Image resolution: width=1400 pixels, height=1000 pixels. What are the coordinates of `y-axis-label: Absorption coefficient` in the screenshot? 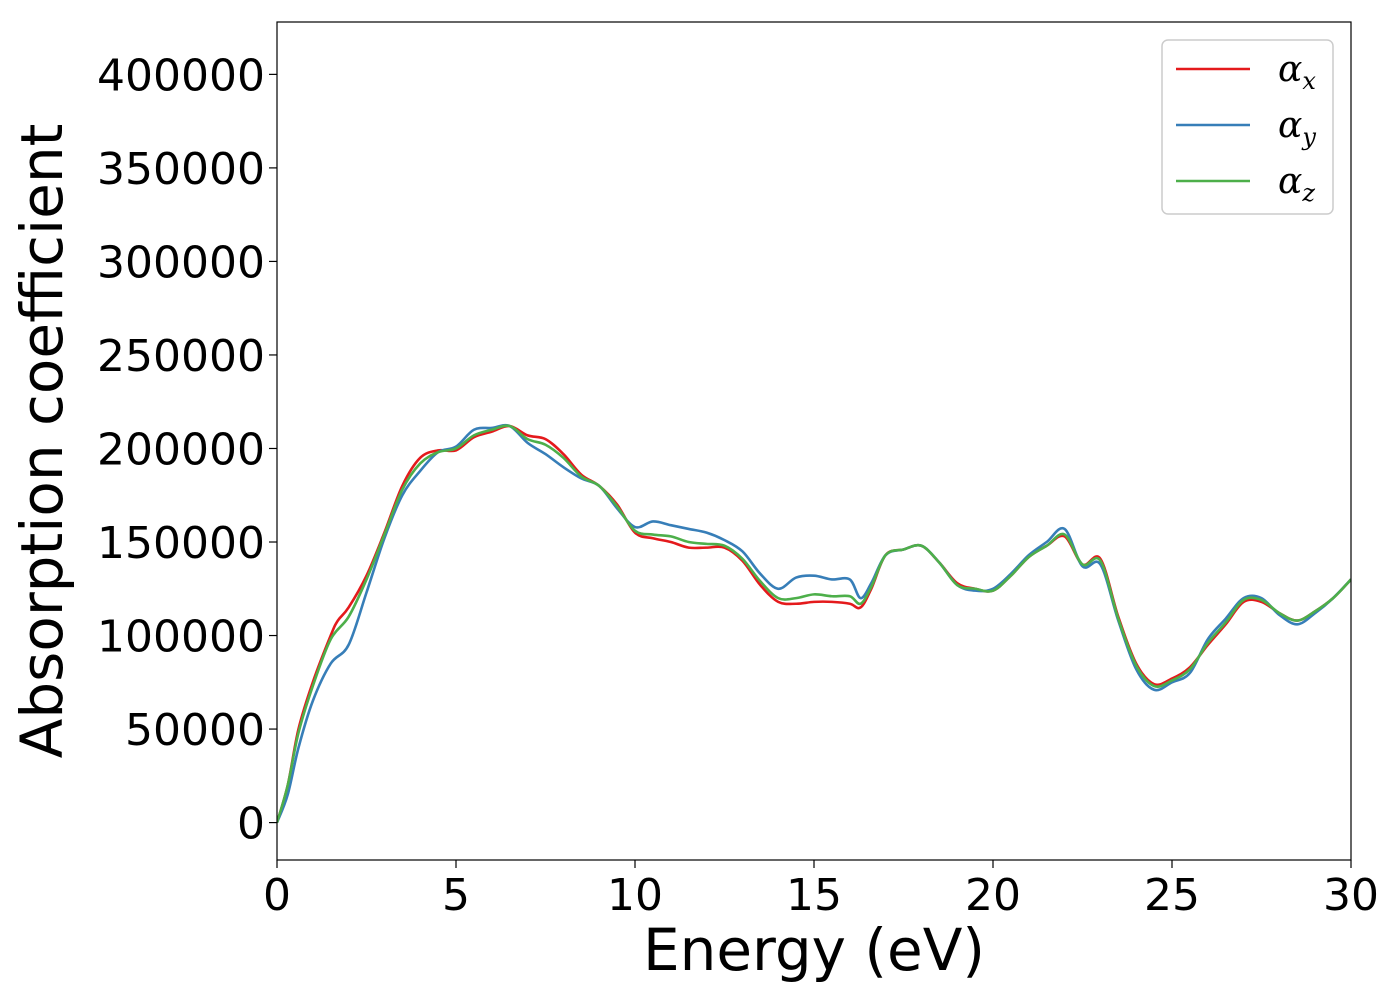 It's located at (42, 441).